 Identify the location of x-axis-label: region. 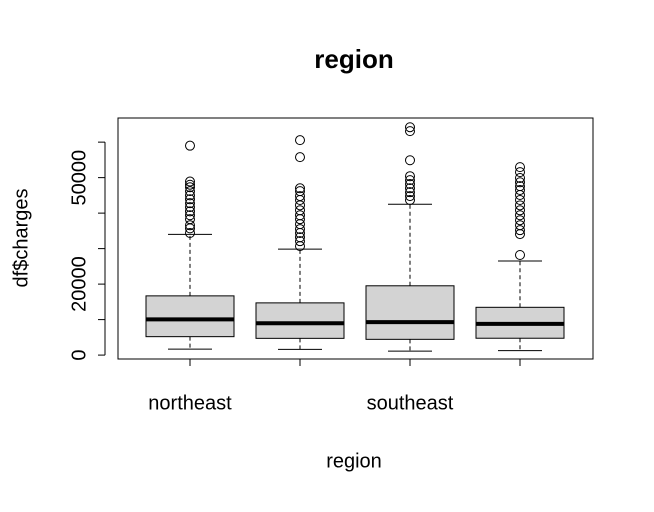
(354, 461).